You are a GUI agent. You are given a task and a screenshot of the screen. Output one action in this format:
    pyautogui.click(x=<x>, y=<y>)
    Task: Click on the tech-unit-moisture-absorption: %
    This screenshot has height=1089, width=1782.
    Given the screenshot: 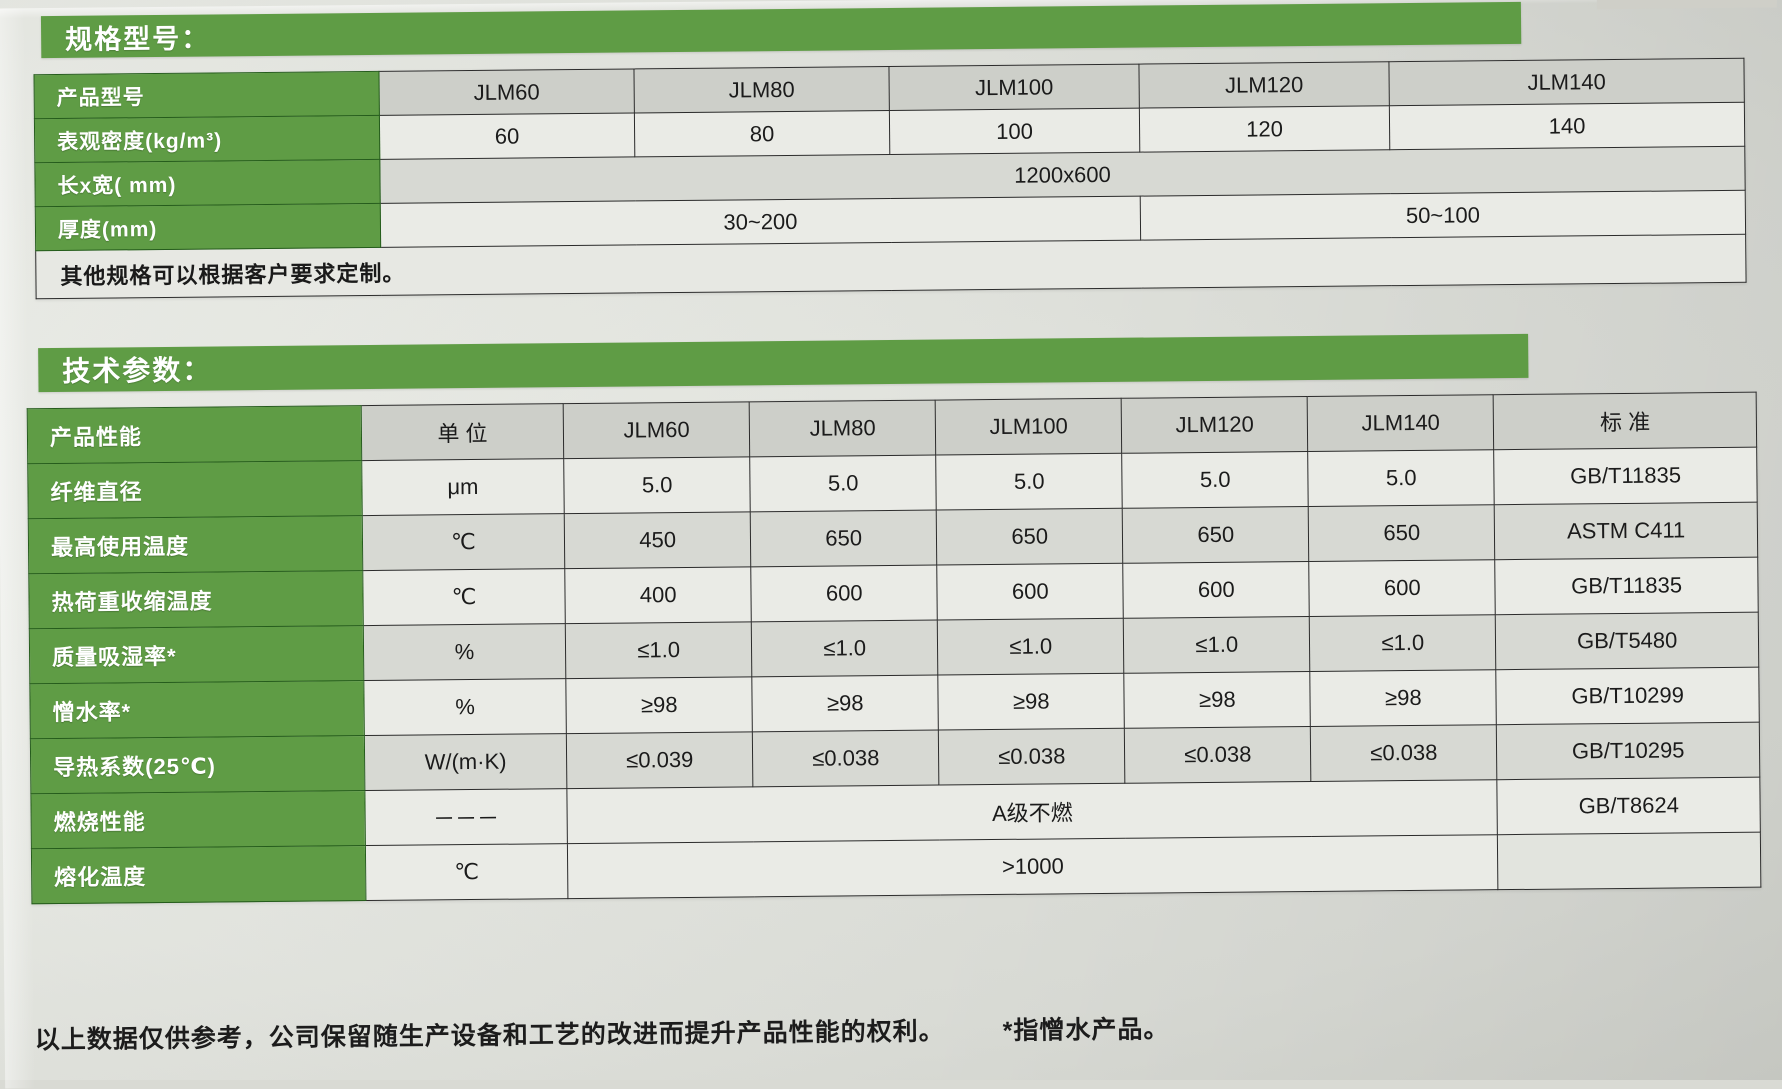 What is the action you would take?
    pyautogui.click(x=465, y=652)
    